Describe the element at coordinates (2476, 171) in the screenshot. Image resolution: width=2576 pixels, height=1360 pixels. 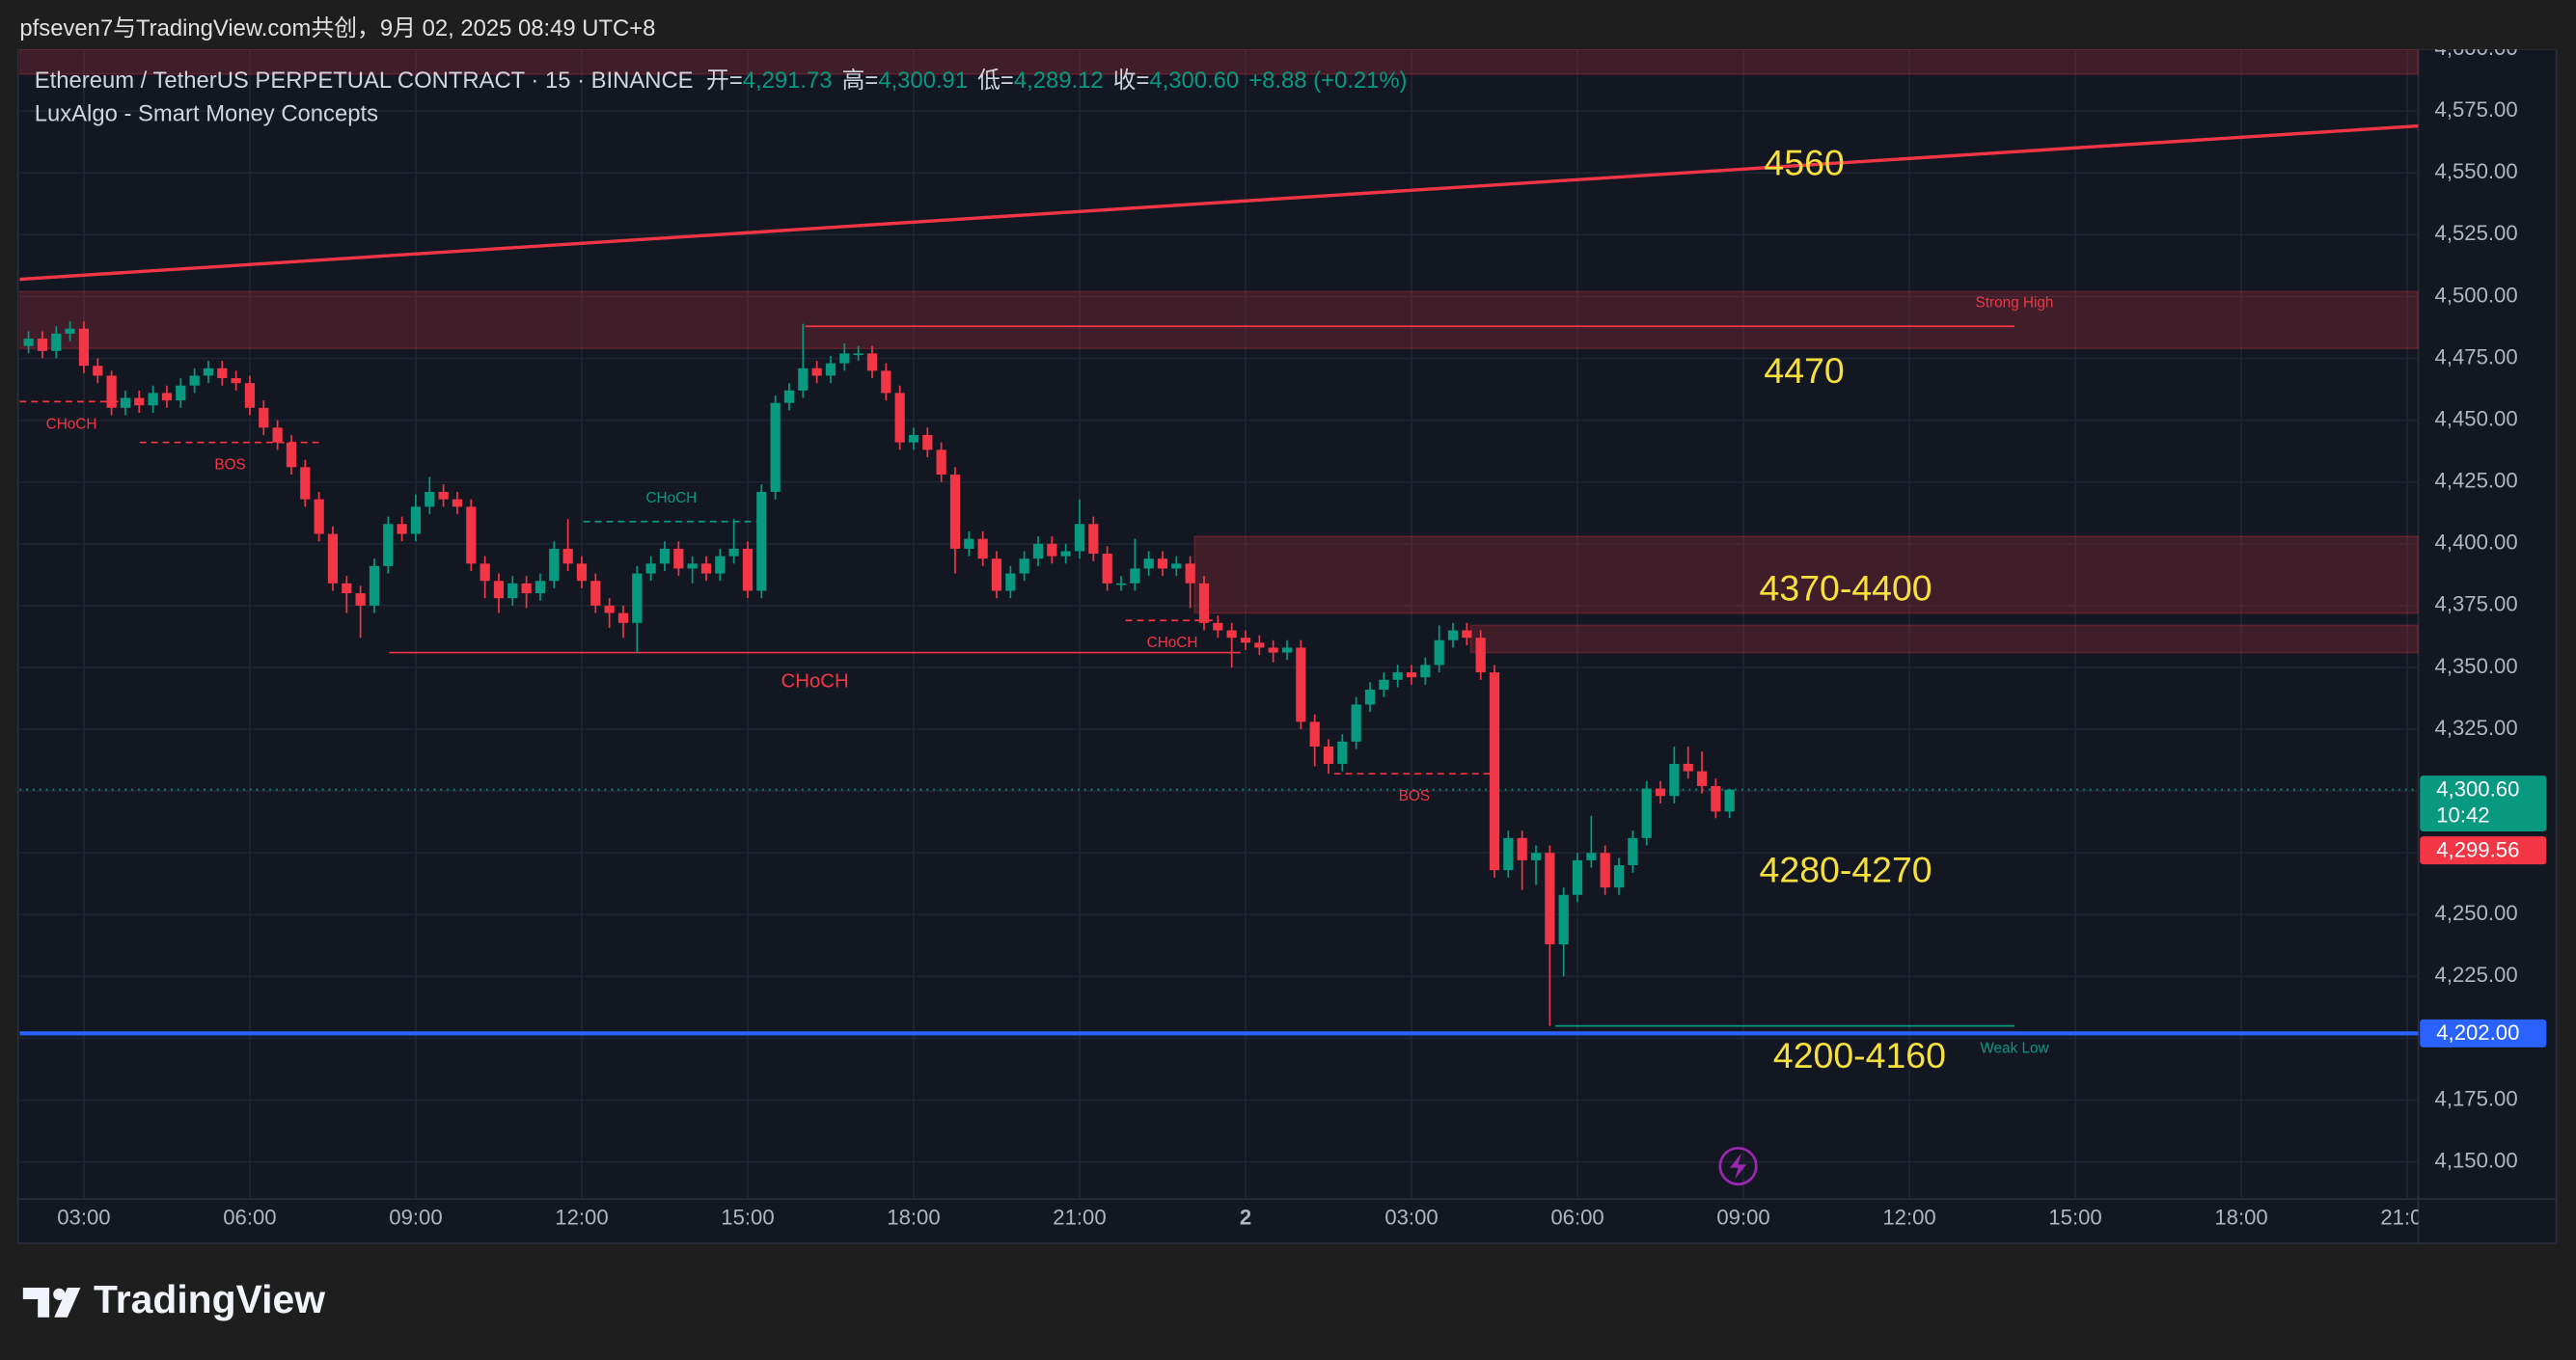
I see `y-tick-label: 4,550.00` at that location.